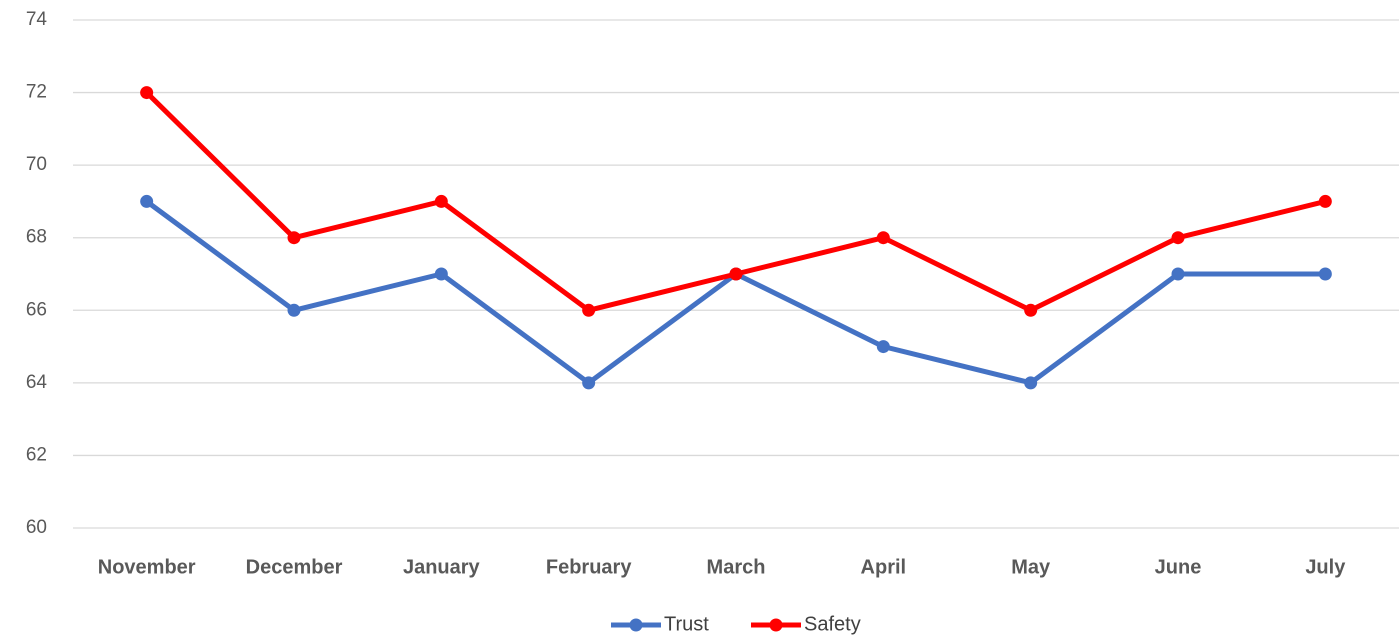 The height and width of the screenshot is (643, 1399). Describe the element at coordinates (37, 382) in the screenshot. I see `y-tick-label: 64` at that location.